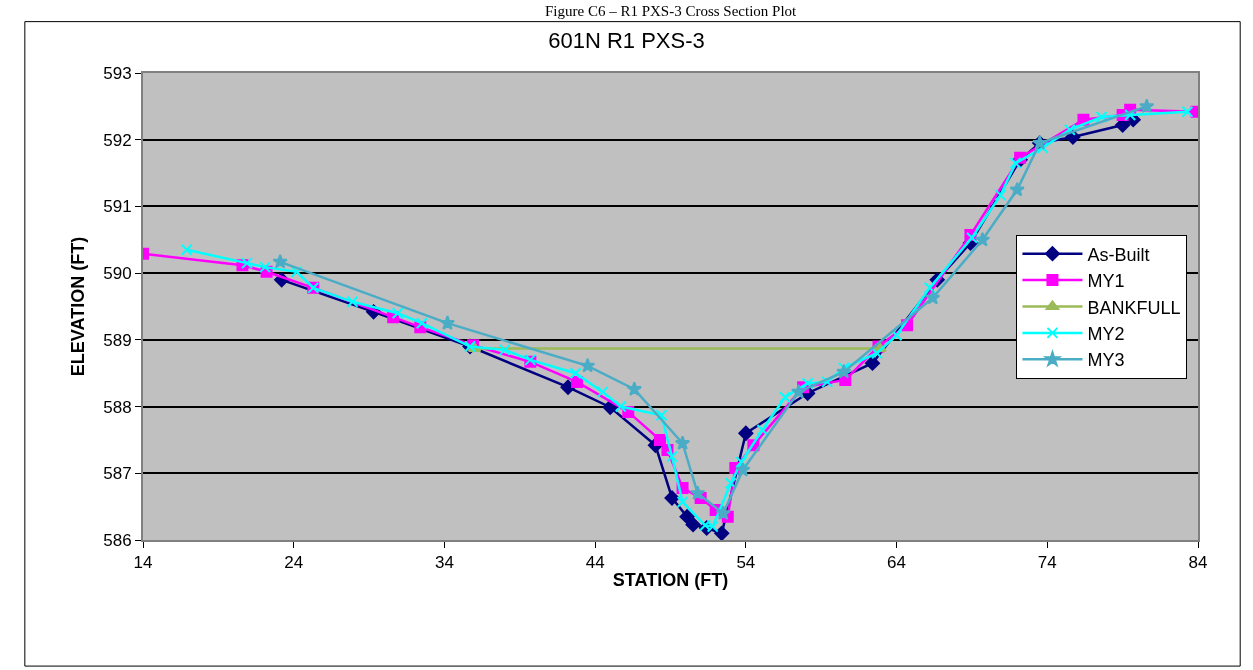  I want to click on x-tick-label: 74, so click(1047, 563).